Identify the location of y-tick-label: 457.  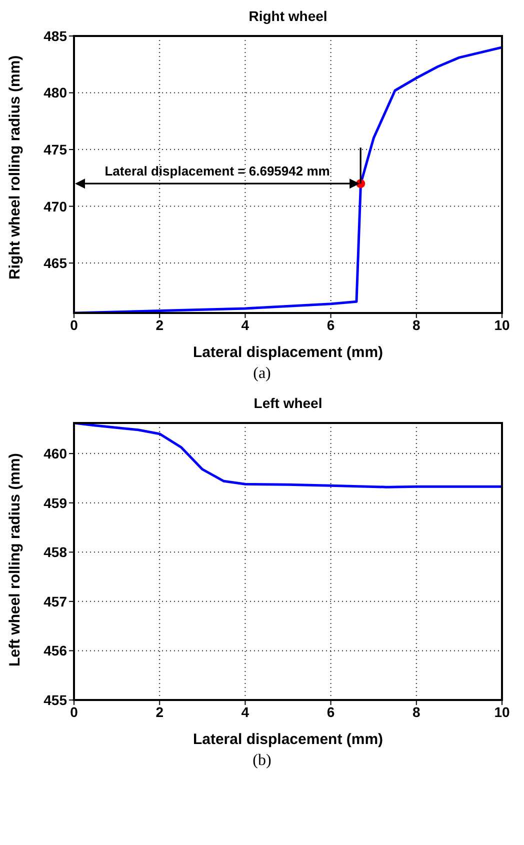
(56, 601).